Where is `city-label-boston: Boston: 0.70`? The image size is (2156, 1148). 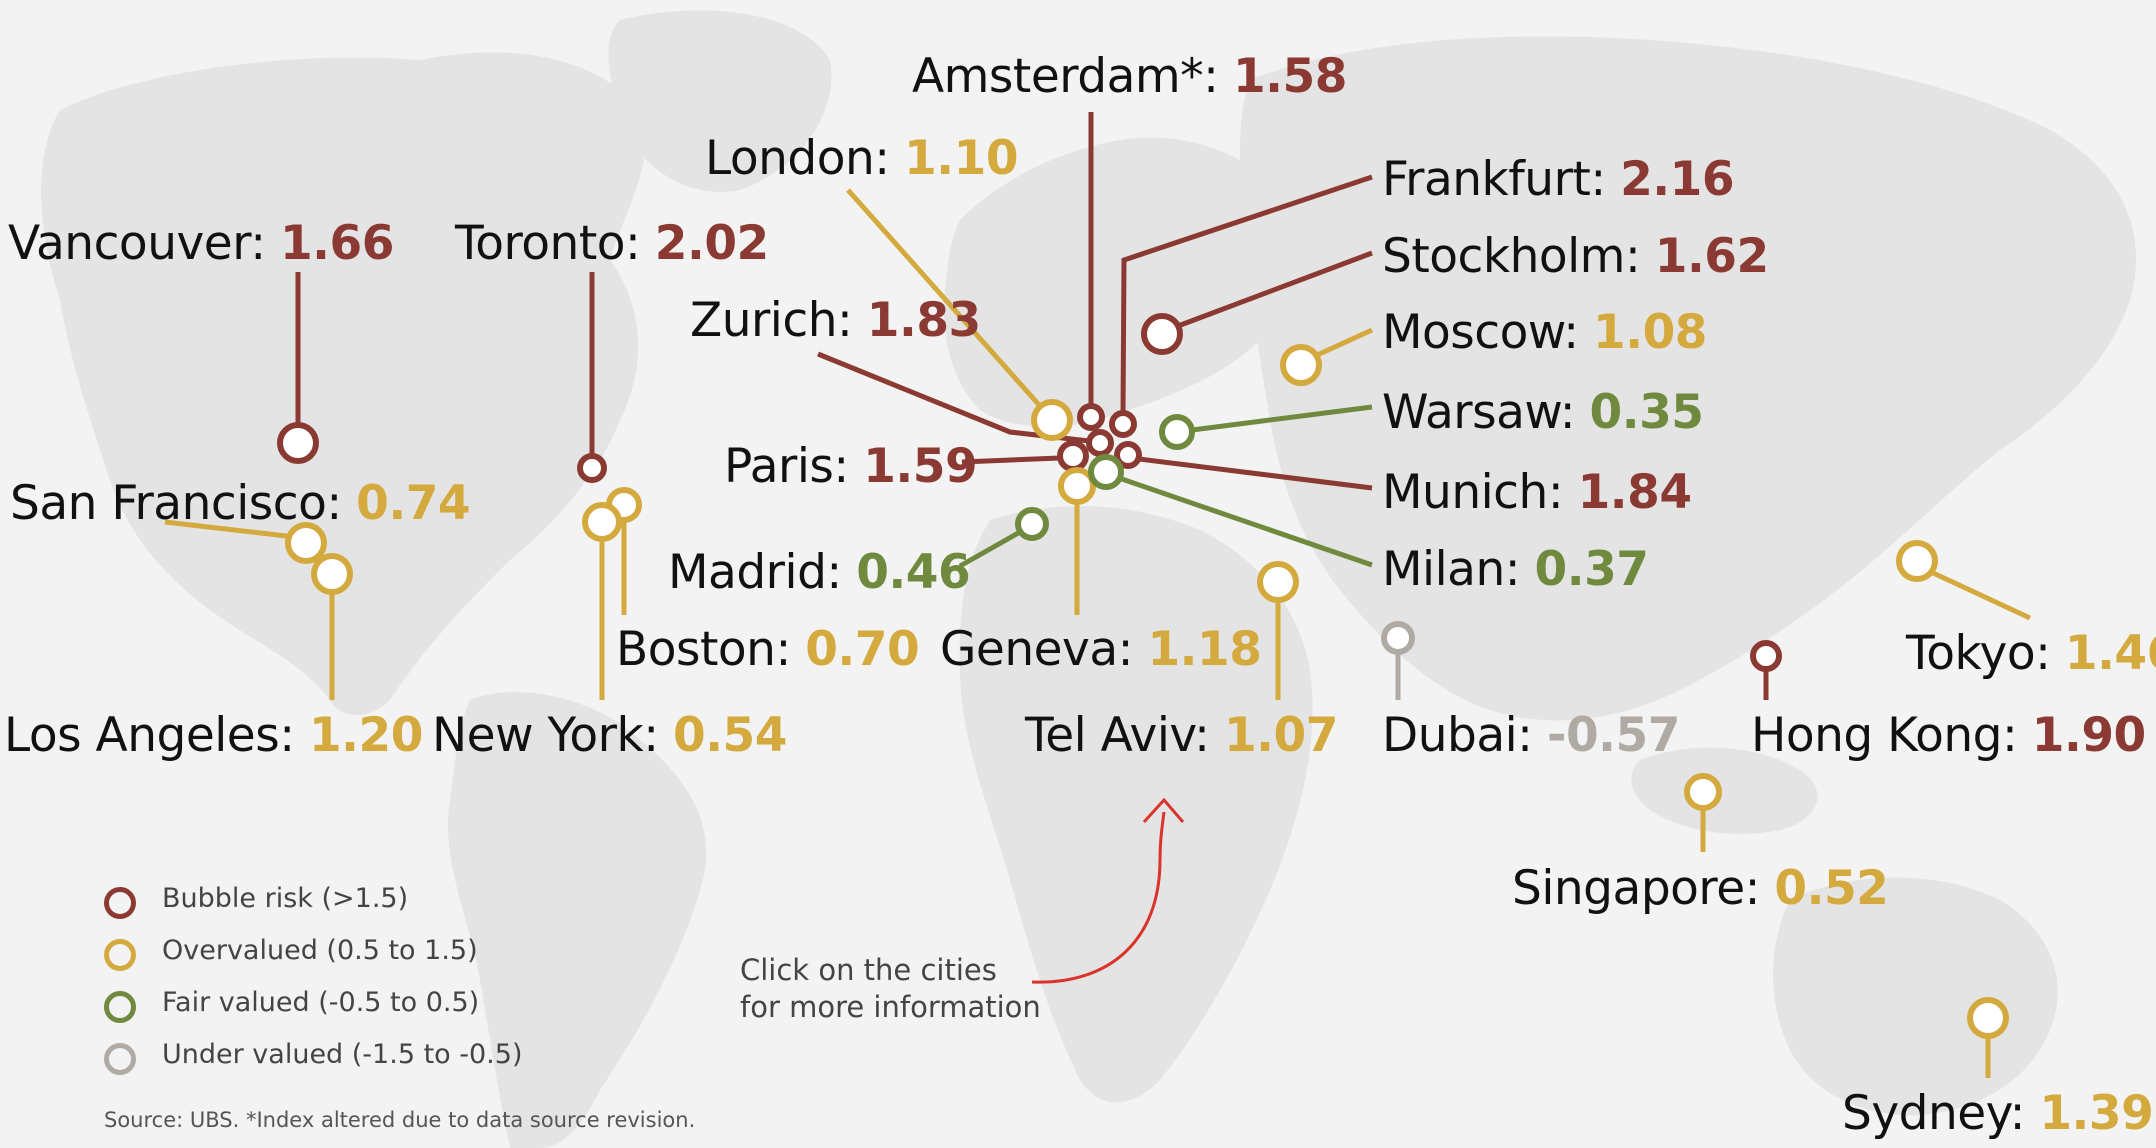
city-label-boston: Boston: 0.70 is located at coordinates (768, 649).